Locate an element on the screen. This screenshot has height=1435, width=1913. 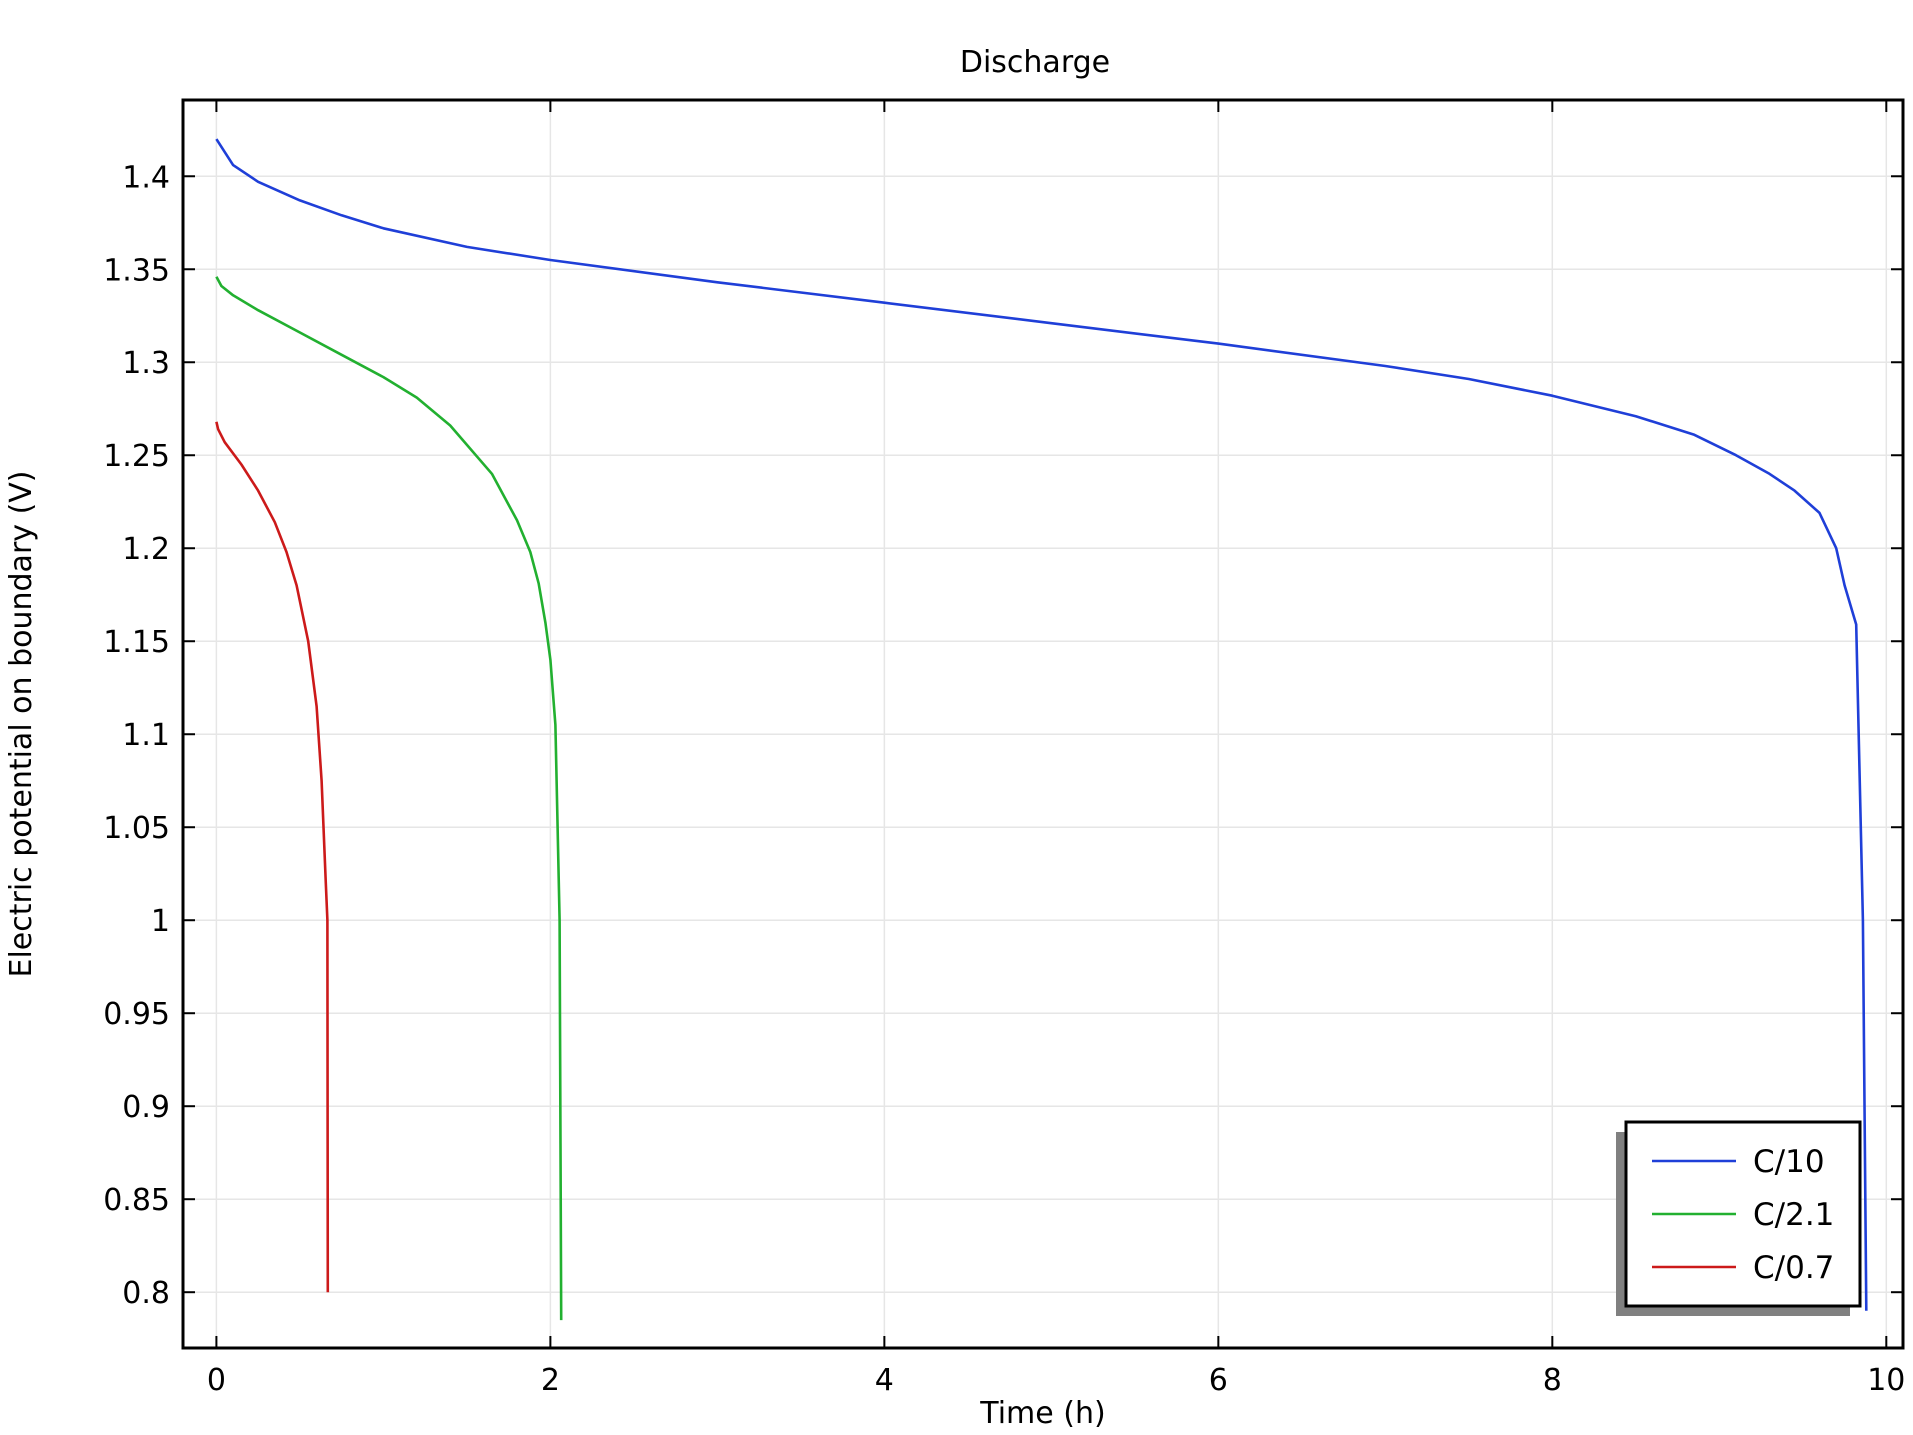
y-tick-label: 1.25 is located at coordinates (136, 456).